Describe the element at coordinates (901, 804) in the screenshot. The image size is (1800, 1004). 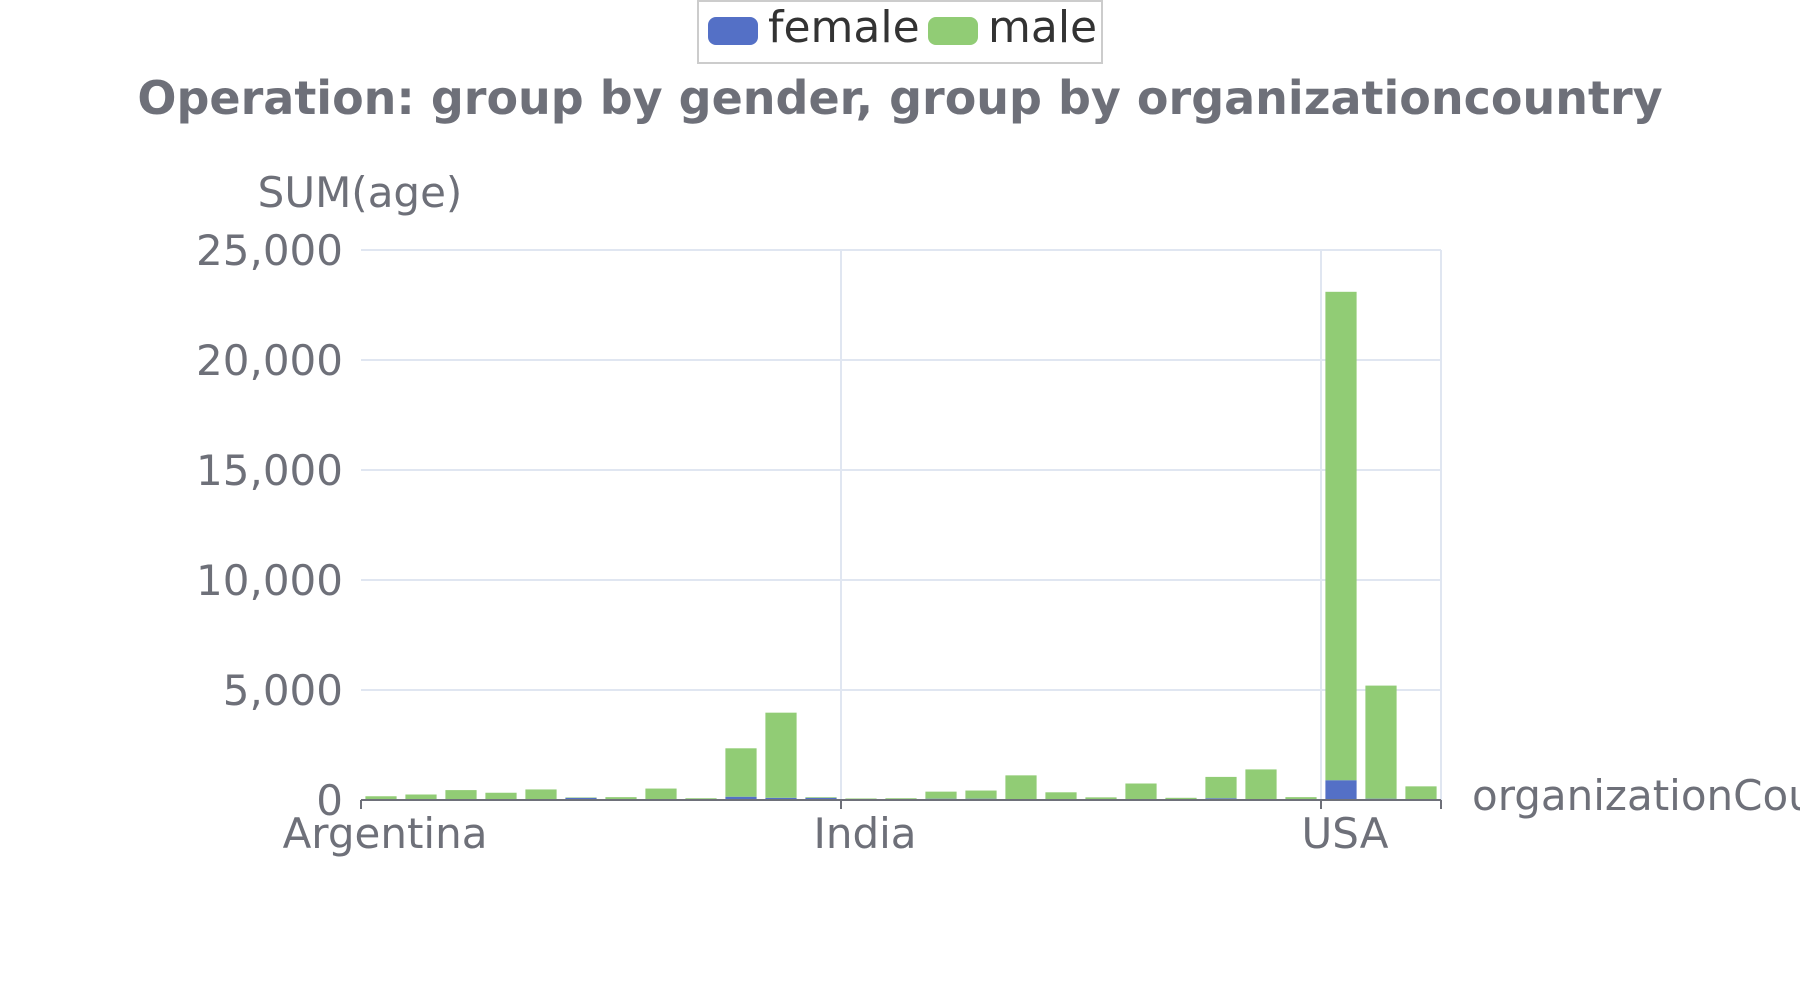
I see `axes` at that location.